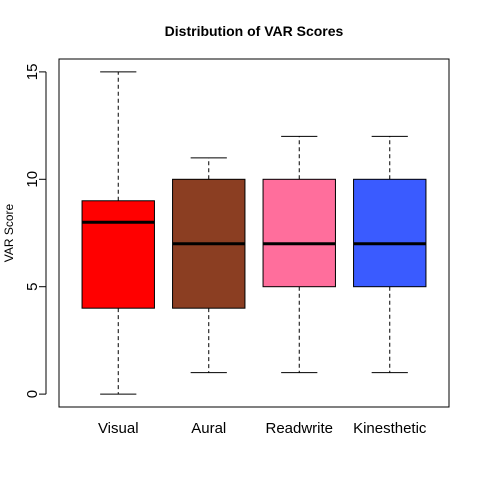 The image size is (480, 480). What do you see at coordinates (208, 428) in the screenshot?
I see `x-tick-label: Aural` at bounding box center [208, 428].